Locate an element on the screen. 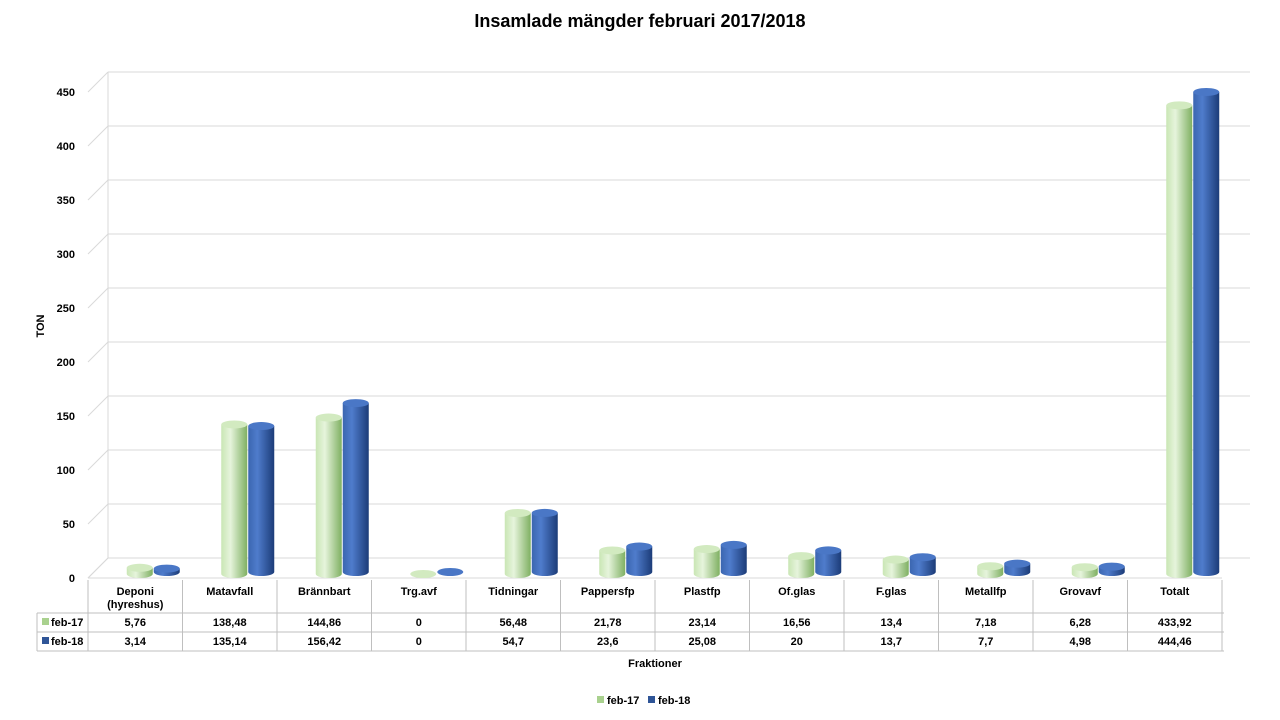 The width and height of the screenshot is (1280, 720). data-label: 23,6 is located at coordinates (607, 642).